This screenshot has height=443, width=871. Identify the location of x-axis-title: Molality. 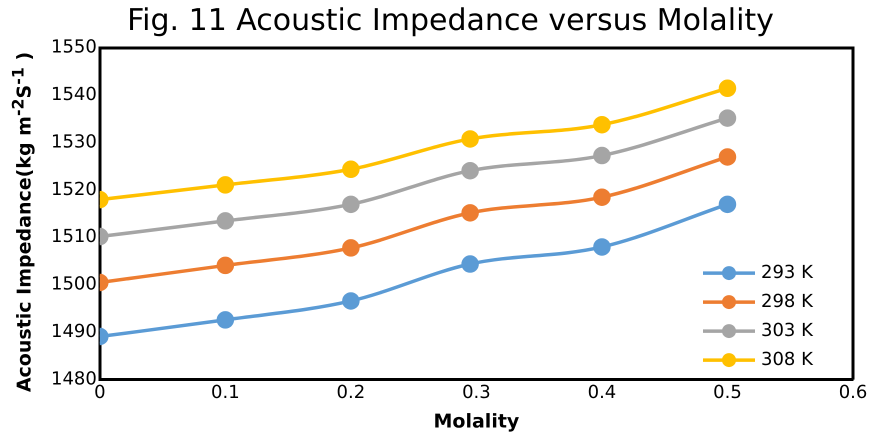
(477, 421).